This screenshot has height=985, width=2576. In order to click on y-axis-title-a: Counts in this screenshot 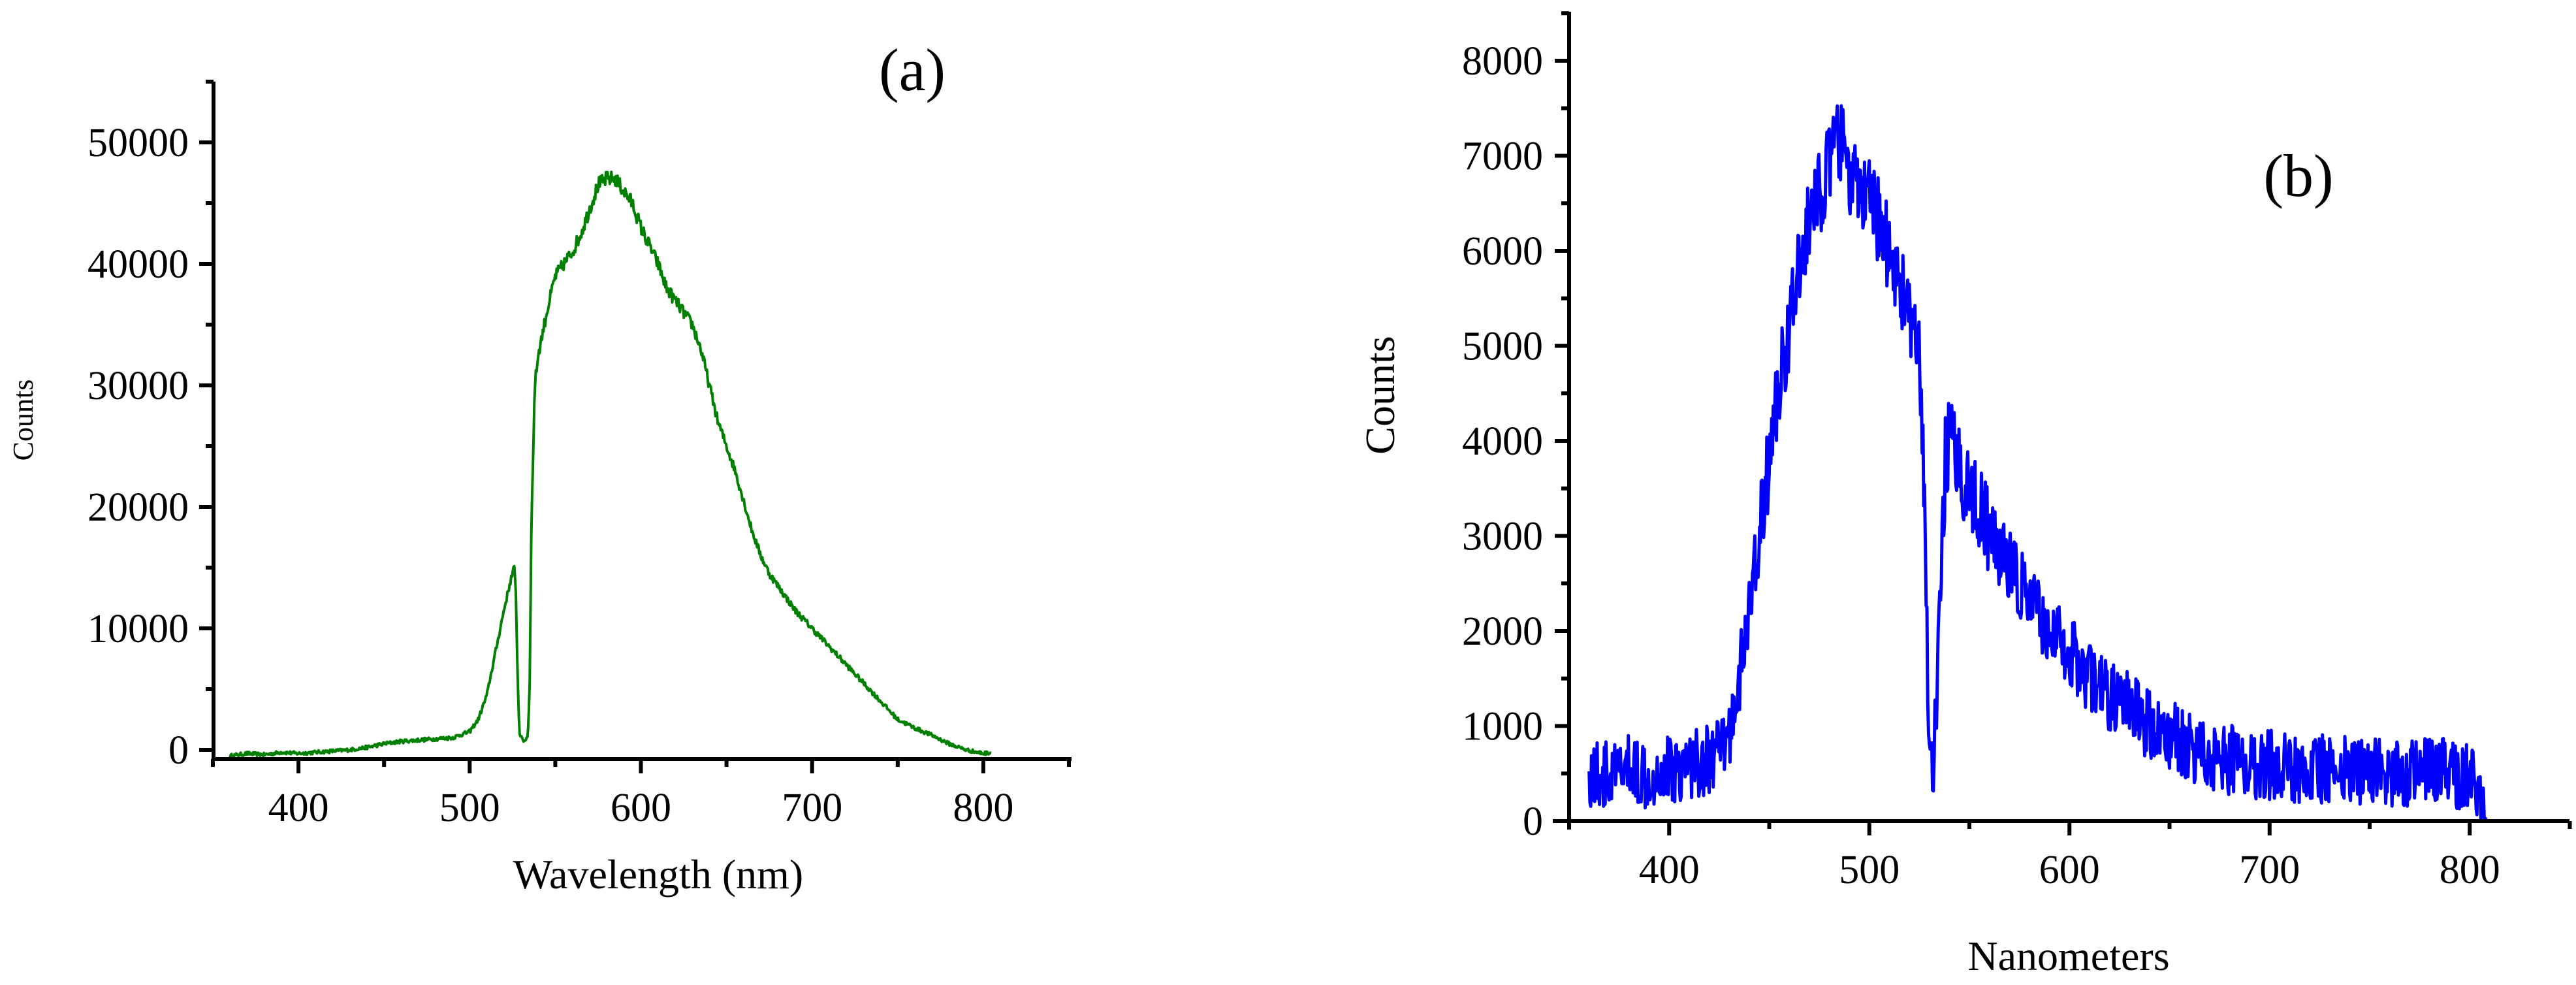, I will do `click(23, 420)`.